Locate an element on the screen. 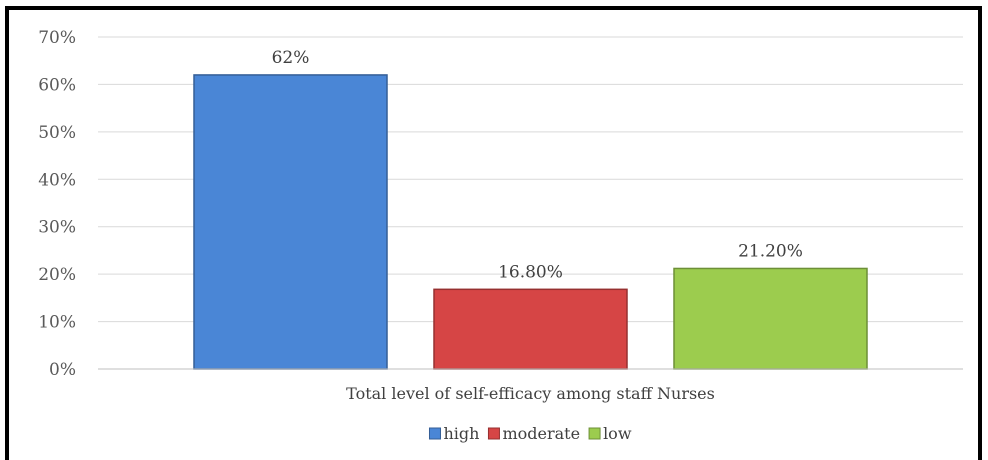 Image resolution: width=988 pixels, height=460 pixels. data-label-high: 62% is located at coordinates (291, 58).